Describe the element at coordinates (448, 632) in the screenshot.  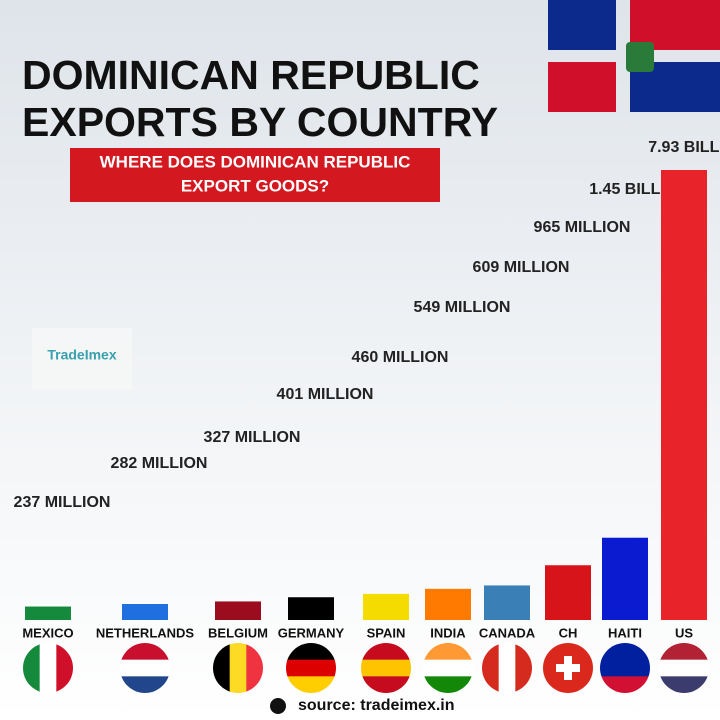
I see `category-label: INDIA` at that location.